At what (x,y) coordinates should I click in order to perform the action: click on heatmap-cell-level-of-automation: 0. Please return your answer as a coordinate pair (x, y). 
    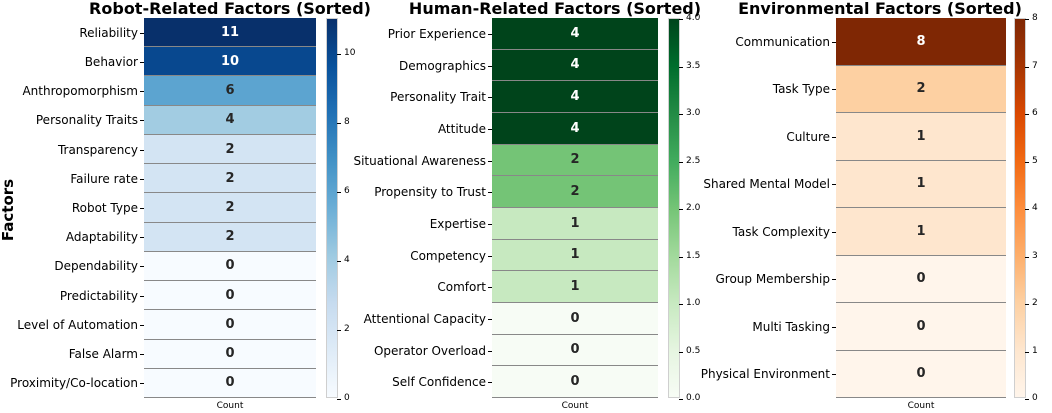
    Looking at the image, I should click on (230, 325).